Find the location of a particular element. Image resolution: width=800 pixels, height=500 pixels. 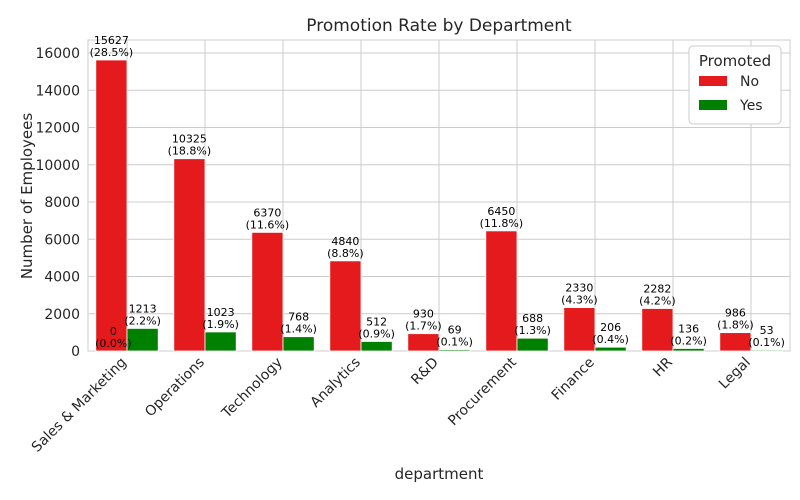

x-tick-label: R&D is located at coordinates (425, 372).